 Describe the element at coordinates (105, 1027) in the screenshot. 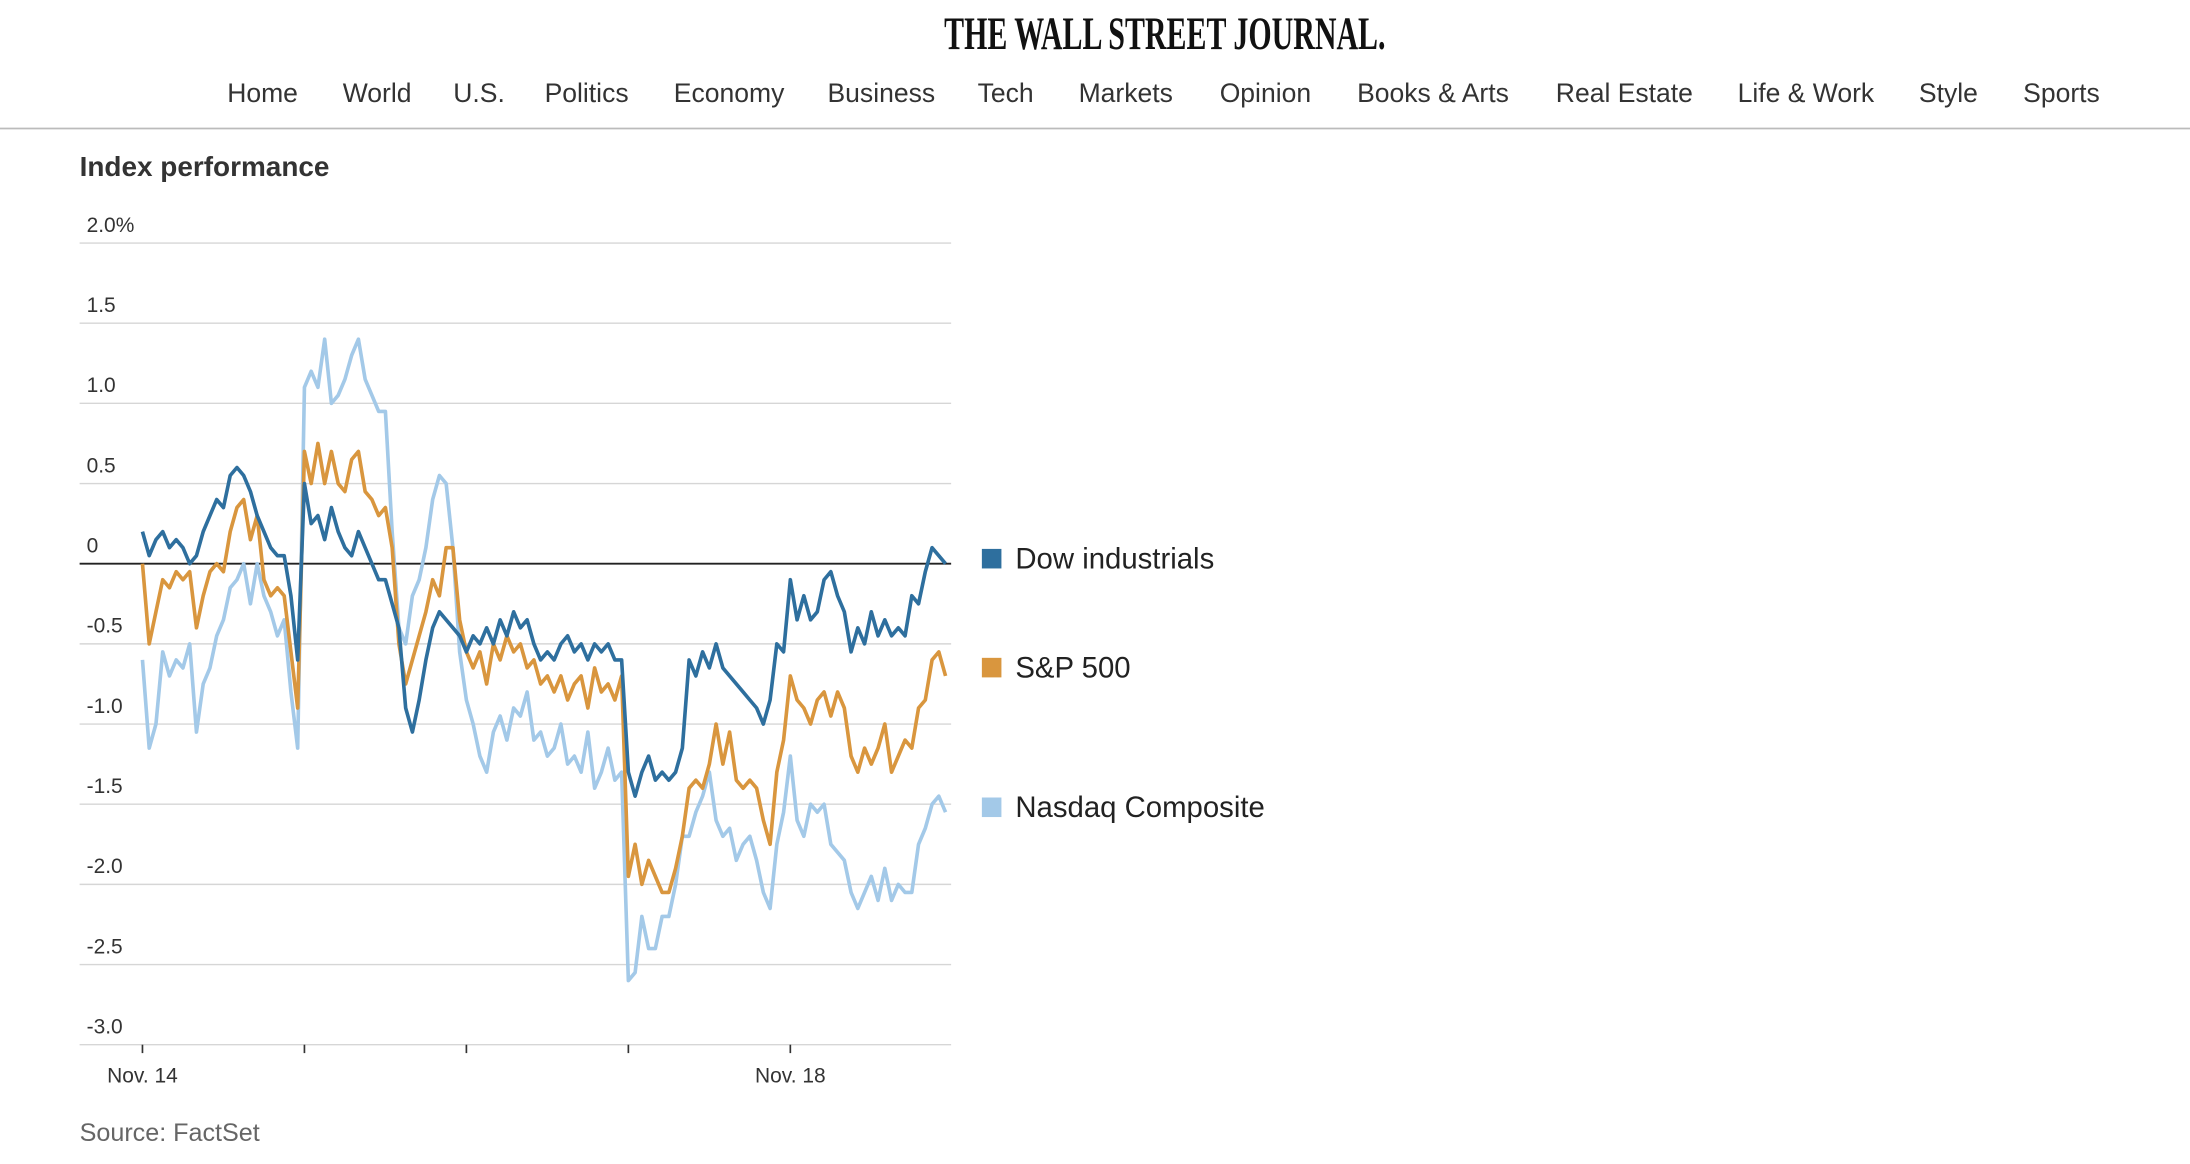

I see `y-tick-label: -3.0` at that location.